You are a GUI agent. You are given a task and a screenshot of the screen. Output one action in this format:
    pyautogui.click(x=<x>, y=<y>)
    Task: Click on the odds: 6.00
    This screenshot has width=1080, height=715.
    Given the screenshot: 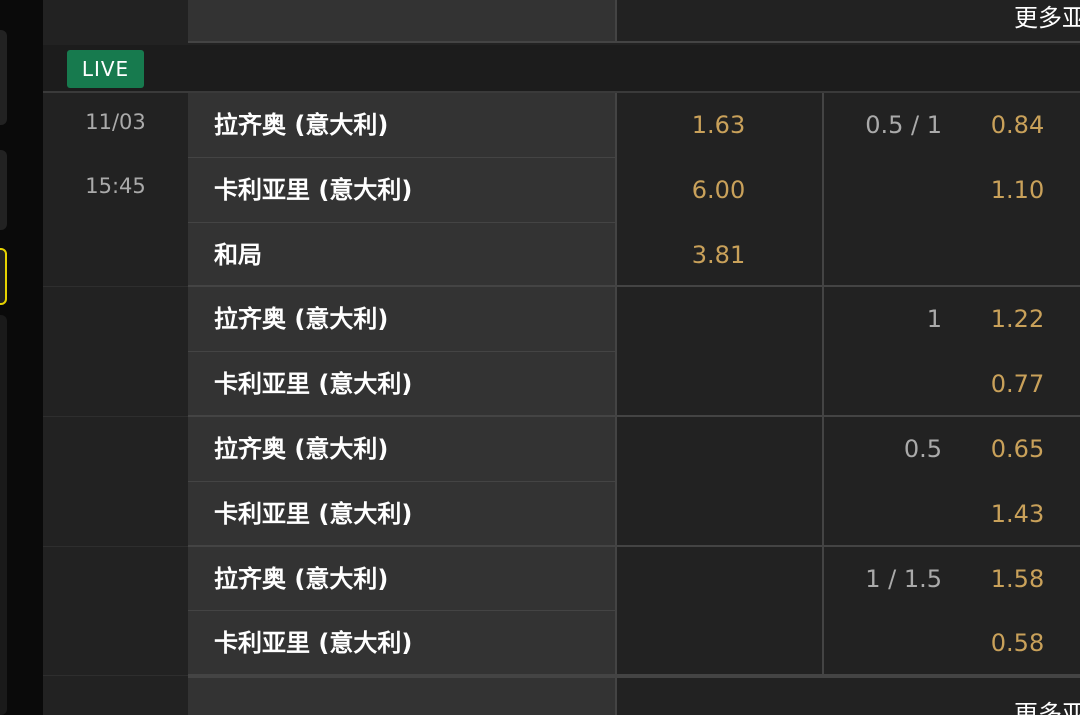 What is the action you would take?
    pyautogui.click(x=718, y=189)
    